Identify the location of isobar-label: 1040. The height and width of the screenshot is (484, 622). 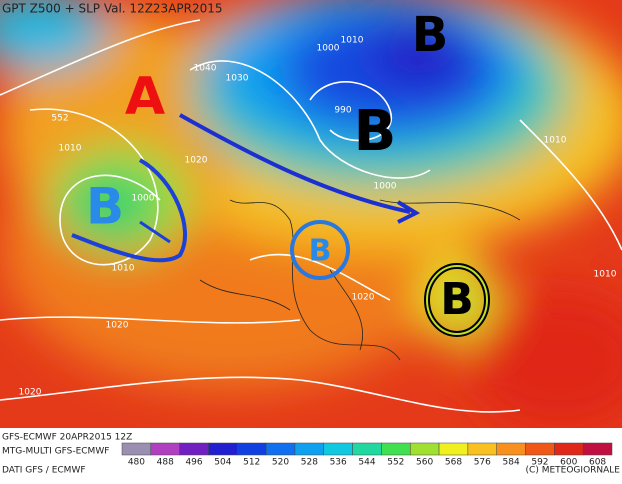
(205, 69).